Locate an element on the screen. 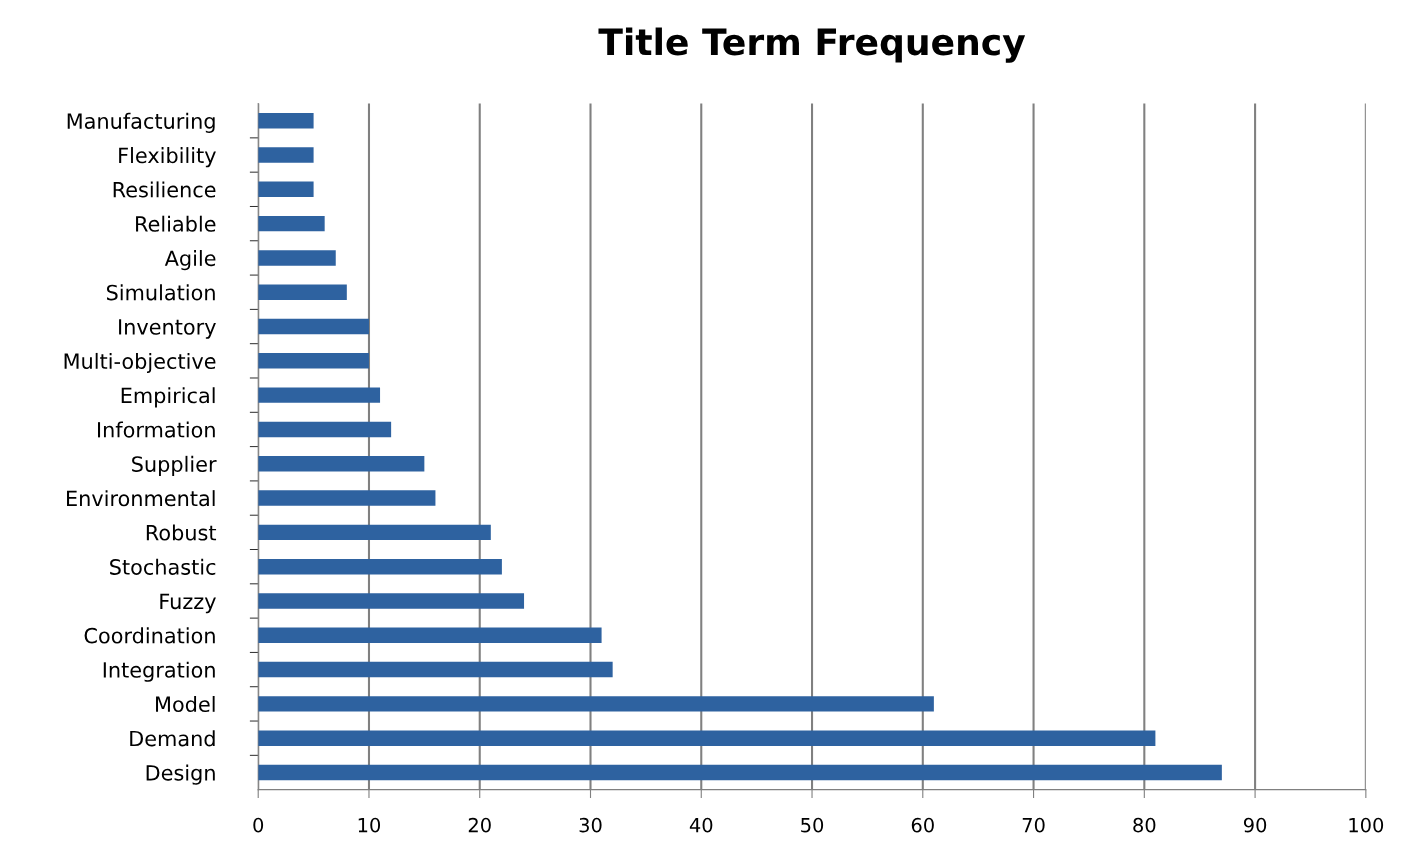 The image size is (1411, 863). chart-title: Title Term Frequency is located at coordinates (812, 45).